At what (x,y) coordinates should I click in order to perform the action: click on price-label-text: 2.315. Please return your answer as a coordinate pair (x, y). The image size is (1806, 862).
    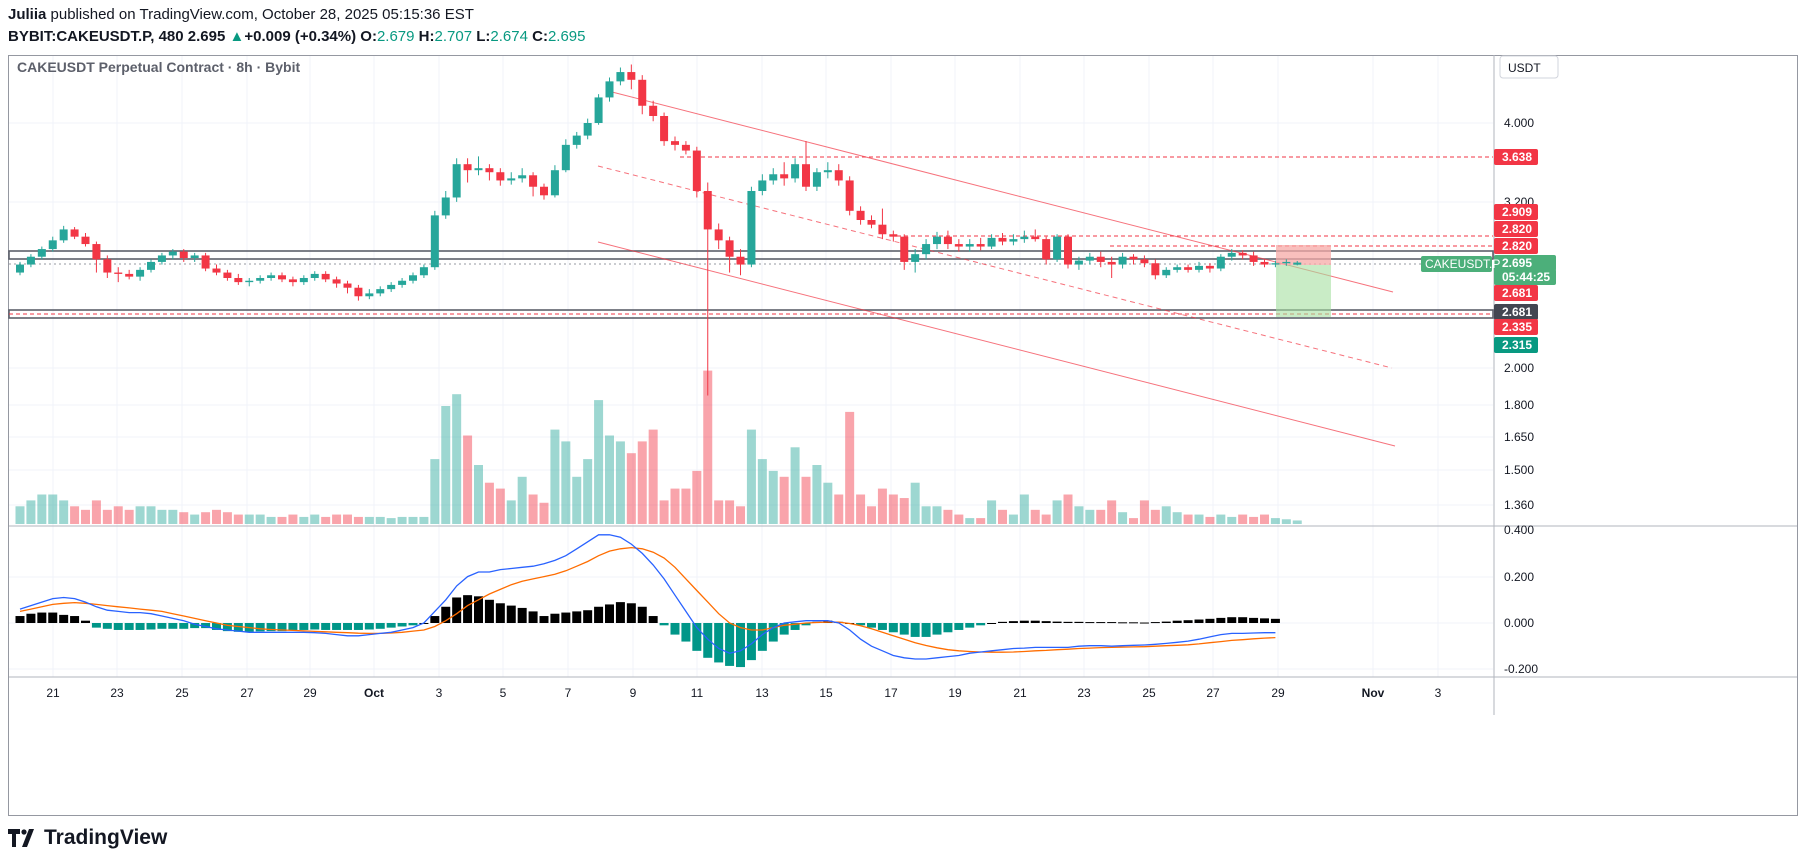
    Looking at the image, I should click on (1517, 345).